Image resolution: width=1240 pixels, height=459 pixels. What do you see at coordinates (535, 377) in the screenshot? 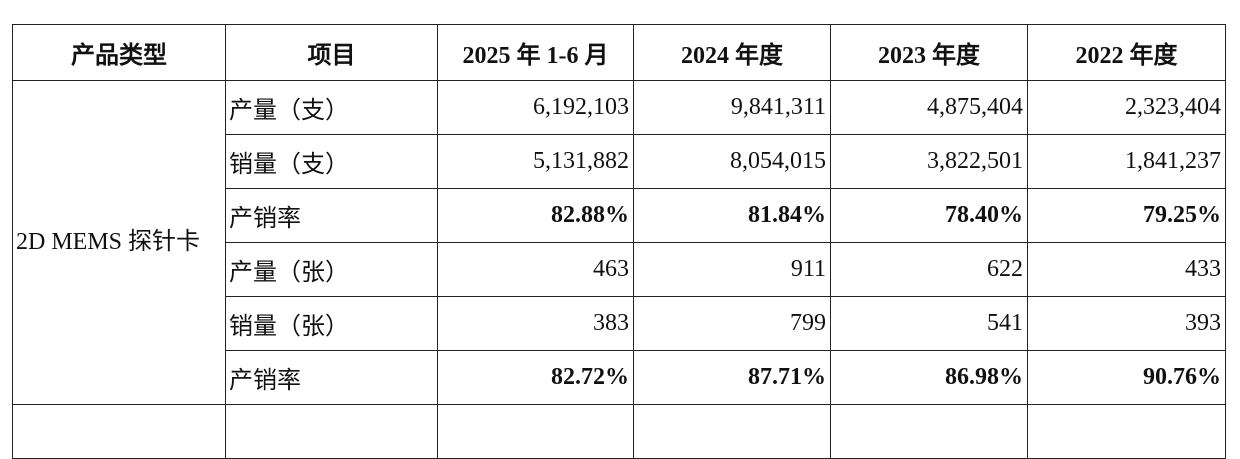
I see `value-cell: 82.72%` at bounding box center [535, 377].